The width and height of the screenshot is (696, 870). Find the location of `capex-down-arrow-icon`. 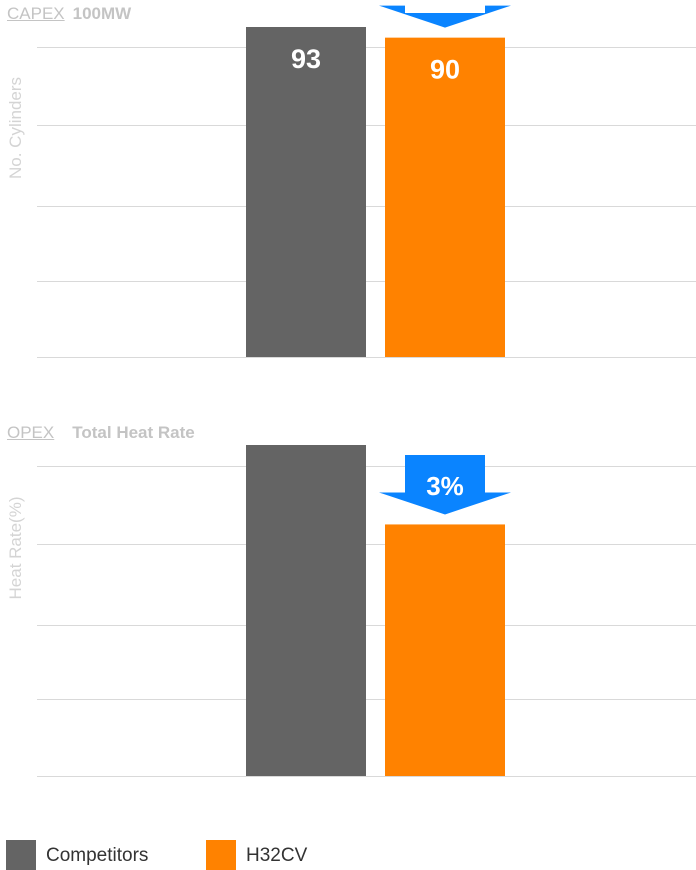

capex-down-arrow-icon is located at coordinates (445, 16).